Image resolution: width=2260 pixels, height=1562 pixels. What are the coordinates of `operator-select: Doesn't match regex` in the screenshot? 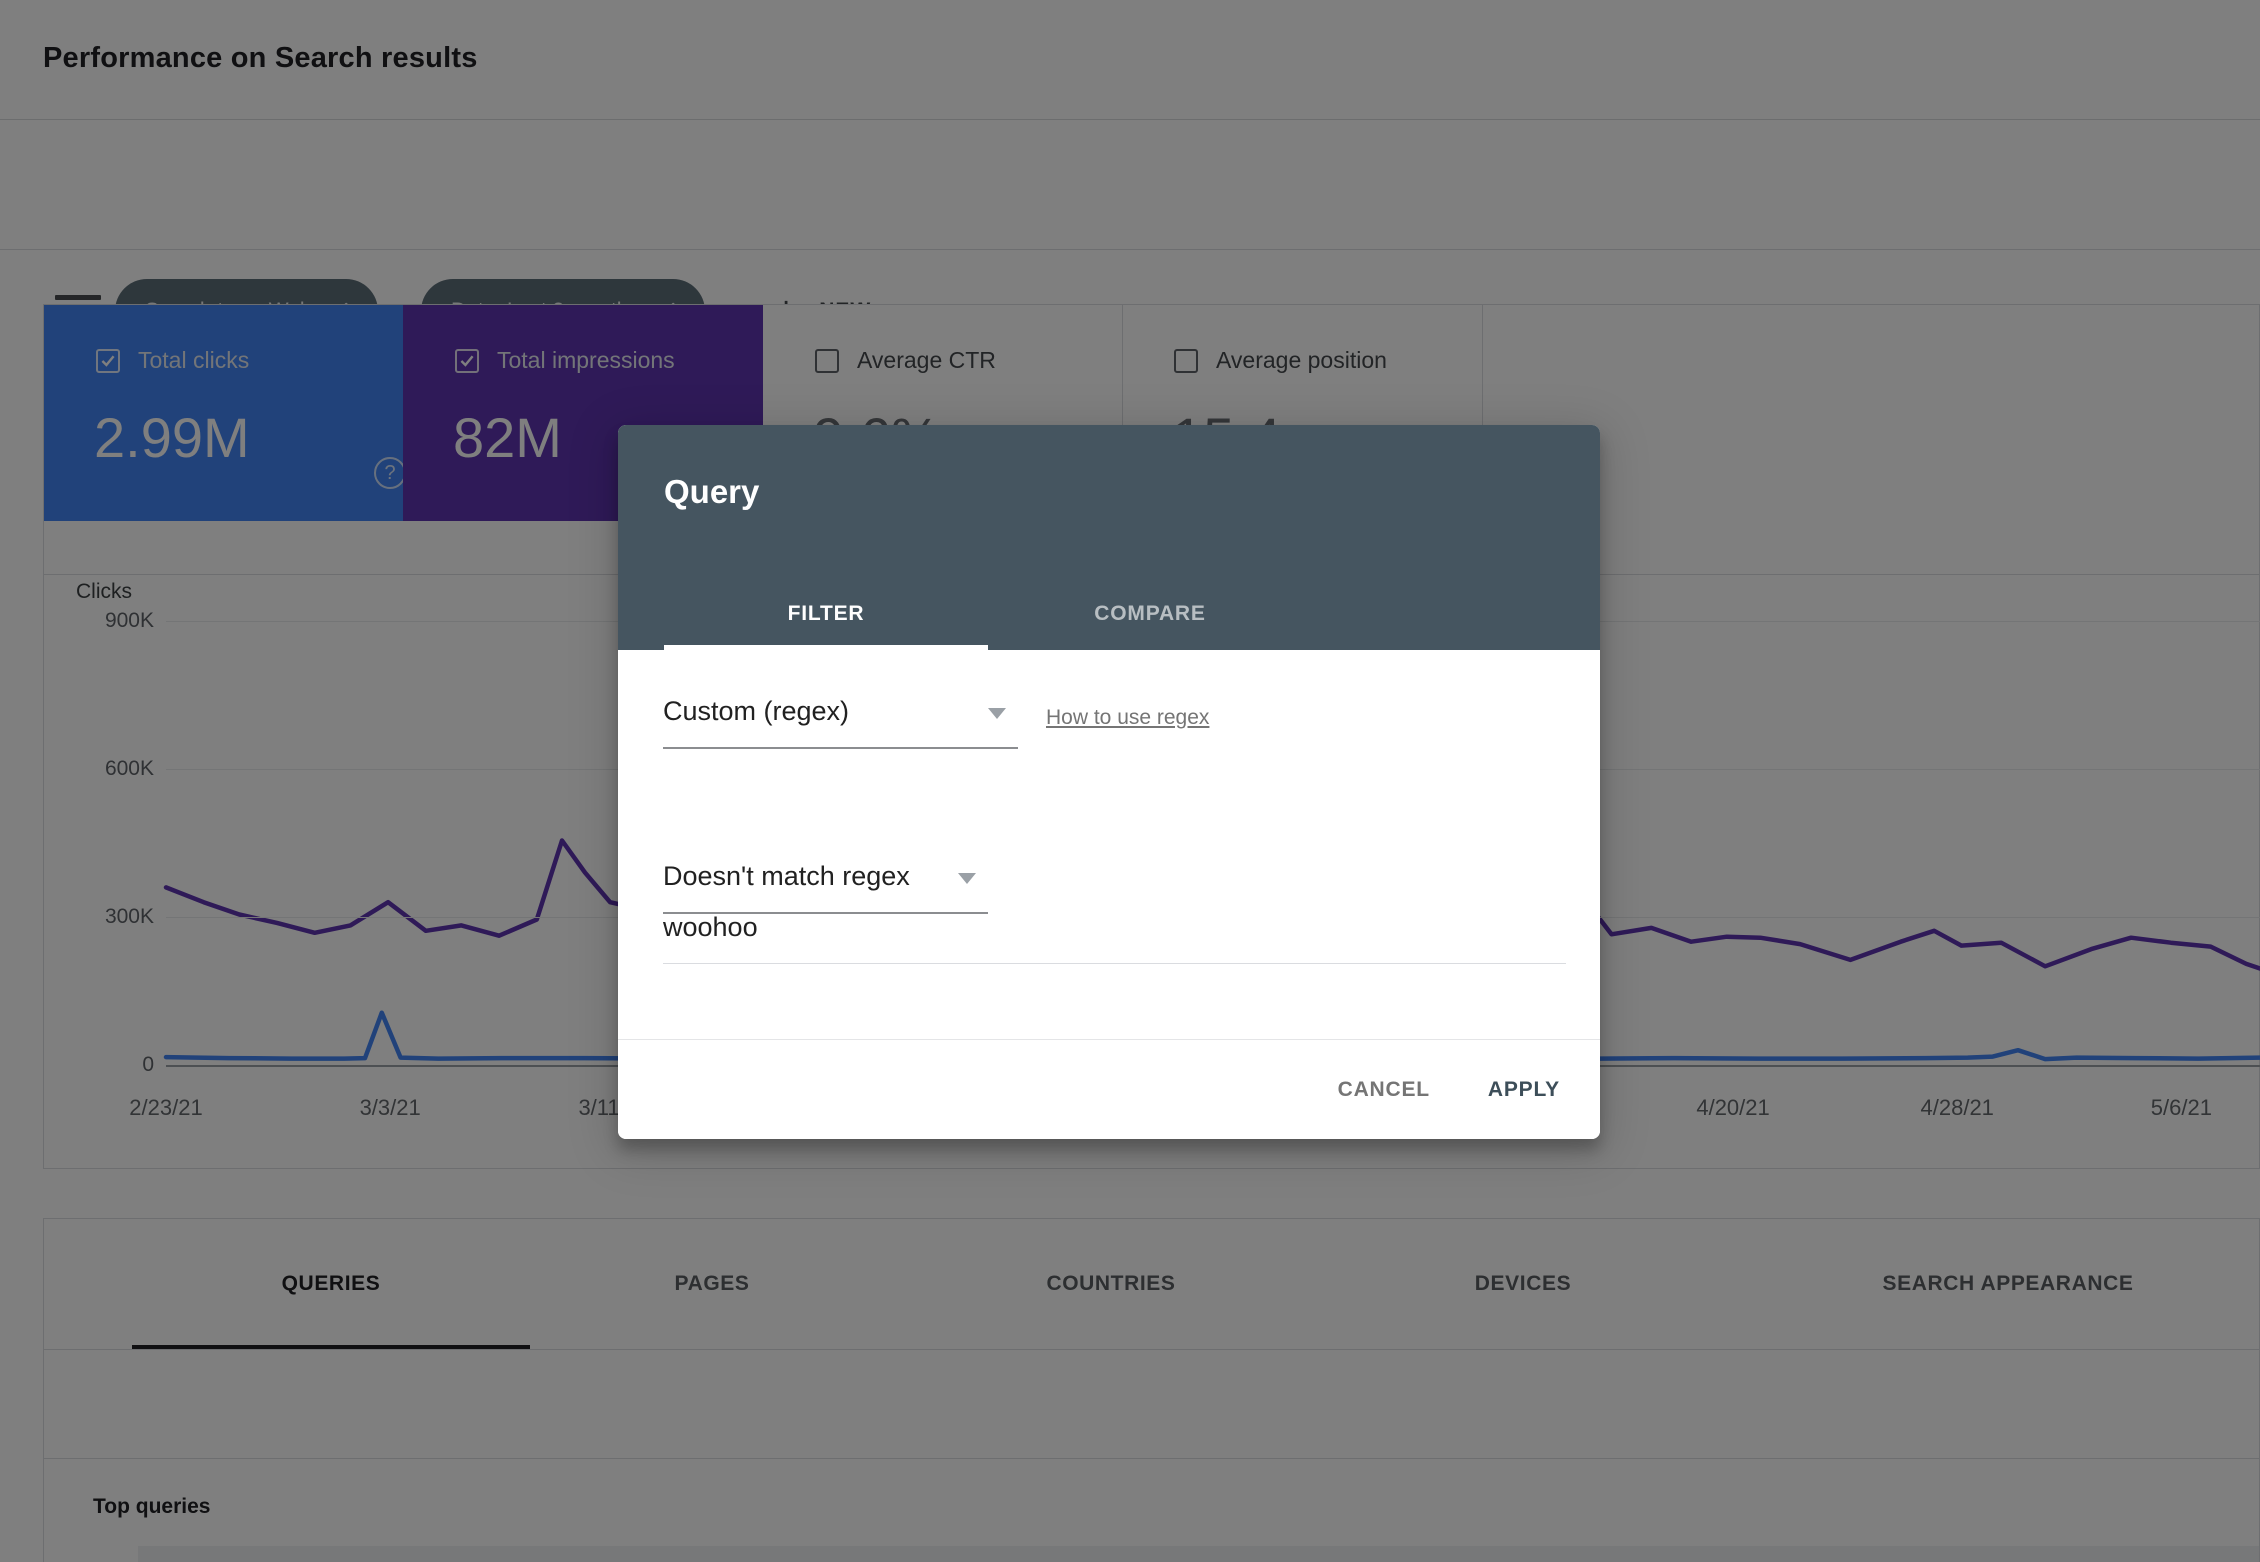 It's located at (825, 887).